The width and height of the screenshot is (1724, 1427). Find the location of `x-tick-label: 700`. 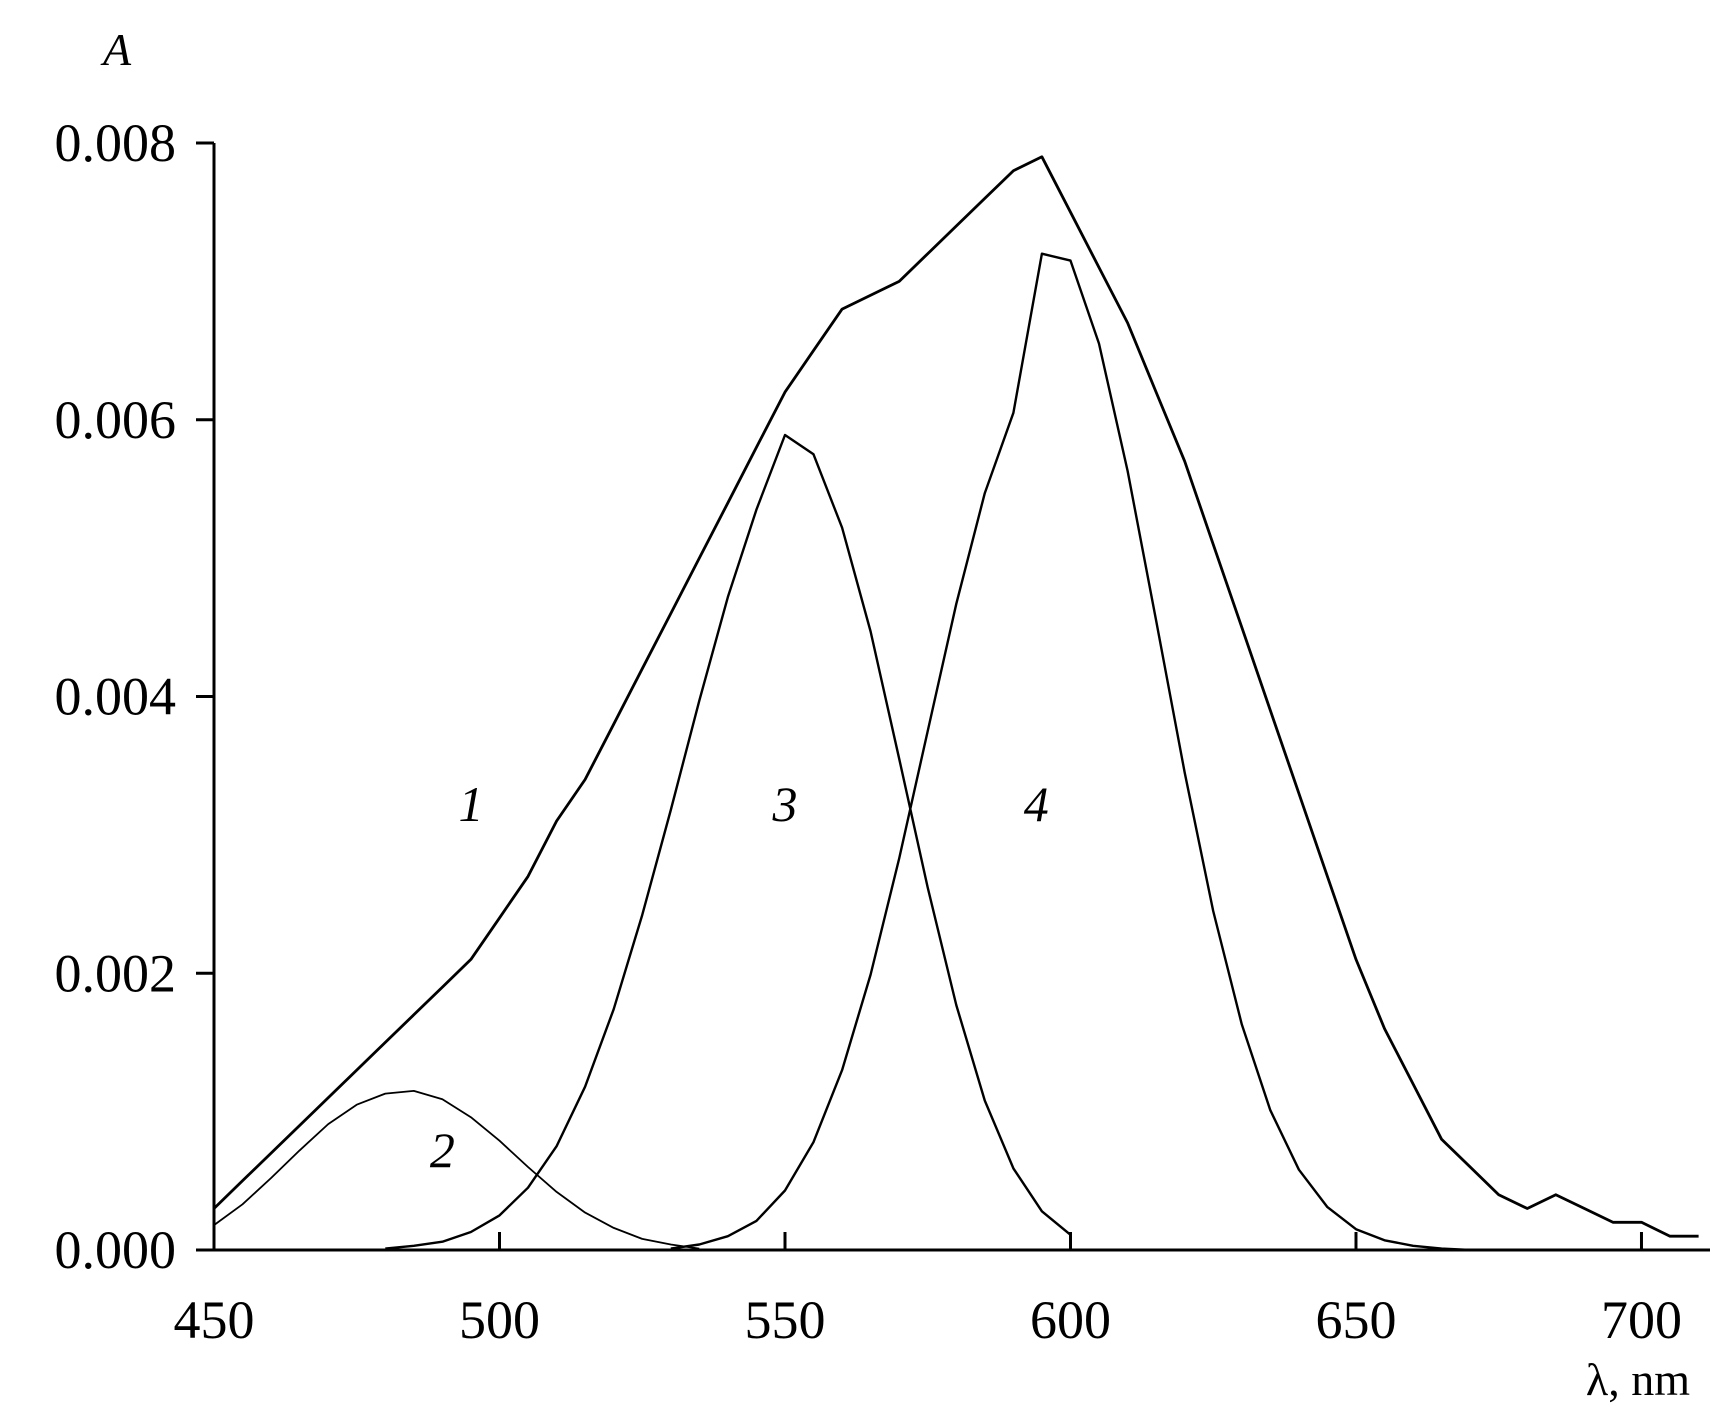

x-tick-label: 700 is located at coordinates (1641, 1320).